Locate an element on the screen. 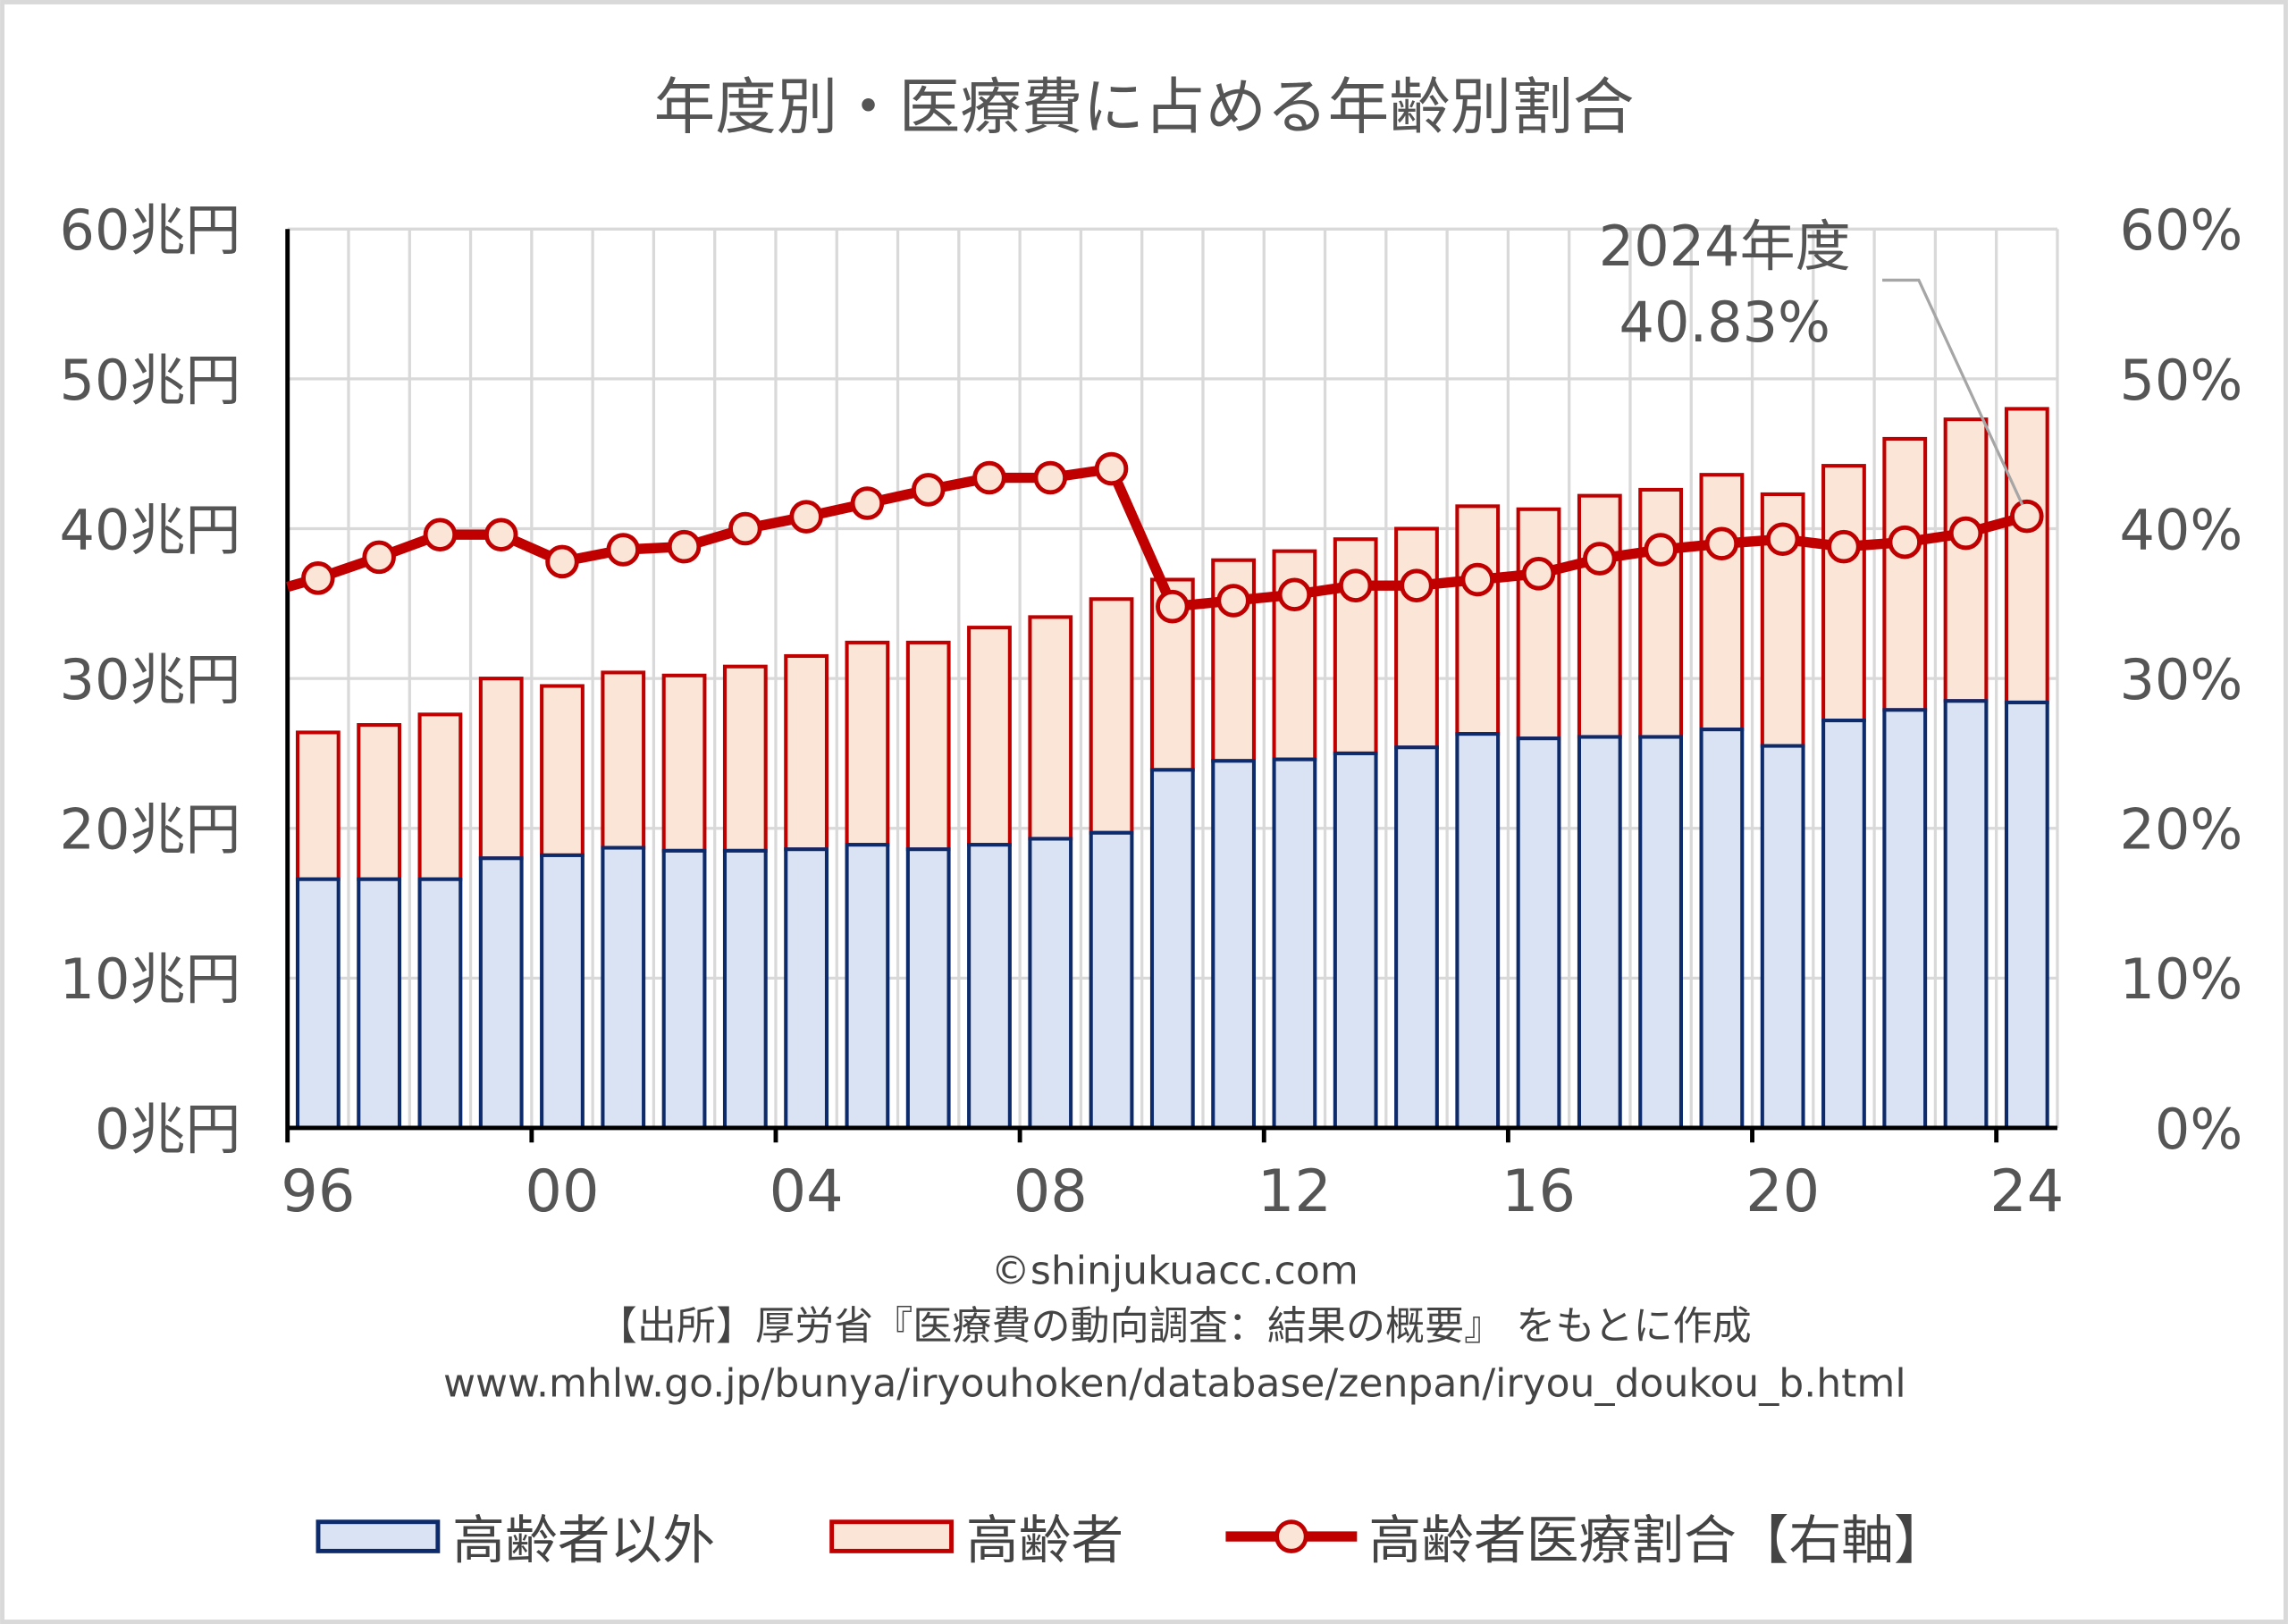  annotation-year: 2024年度 is located at coordinates (1725, 247).